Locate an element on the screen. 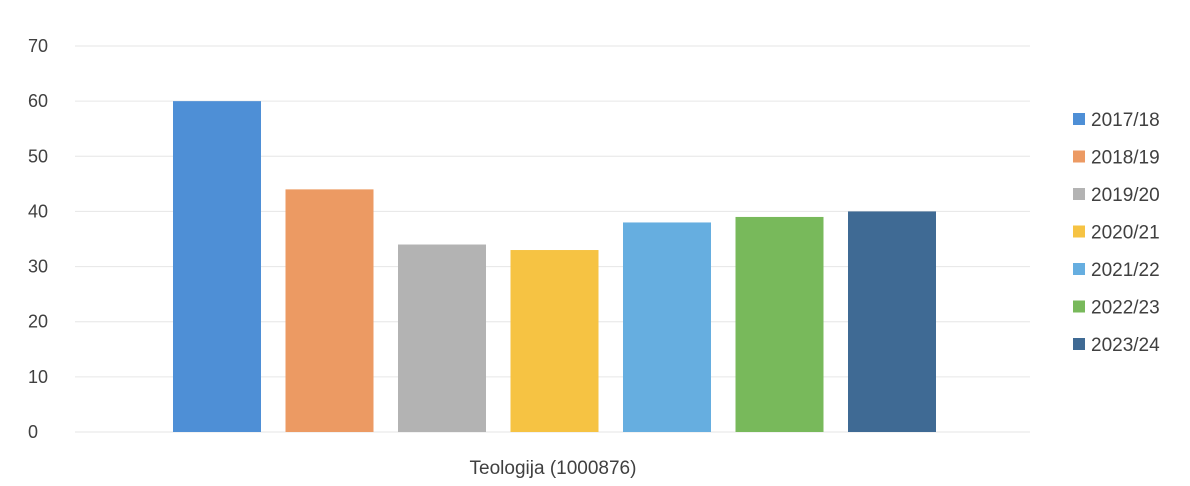 This screenshot has height=486, width=1190. legend-item: 2021/22 is located at coordinates (1116, 270).